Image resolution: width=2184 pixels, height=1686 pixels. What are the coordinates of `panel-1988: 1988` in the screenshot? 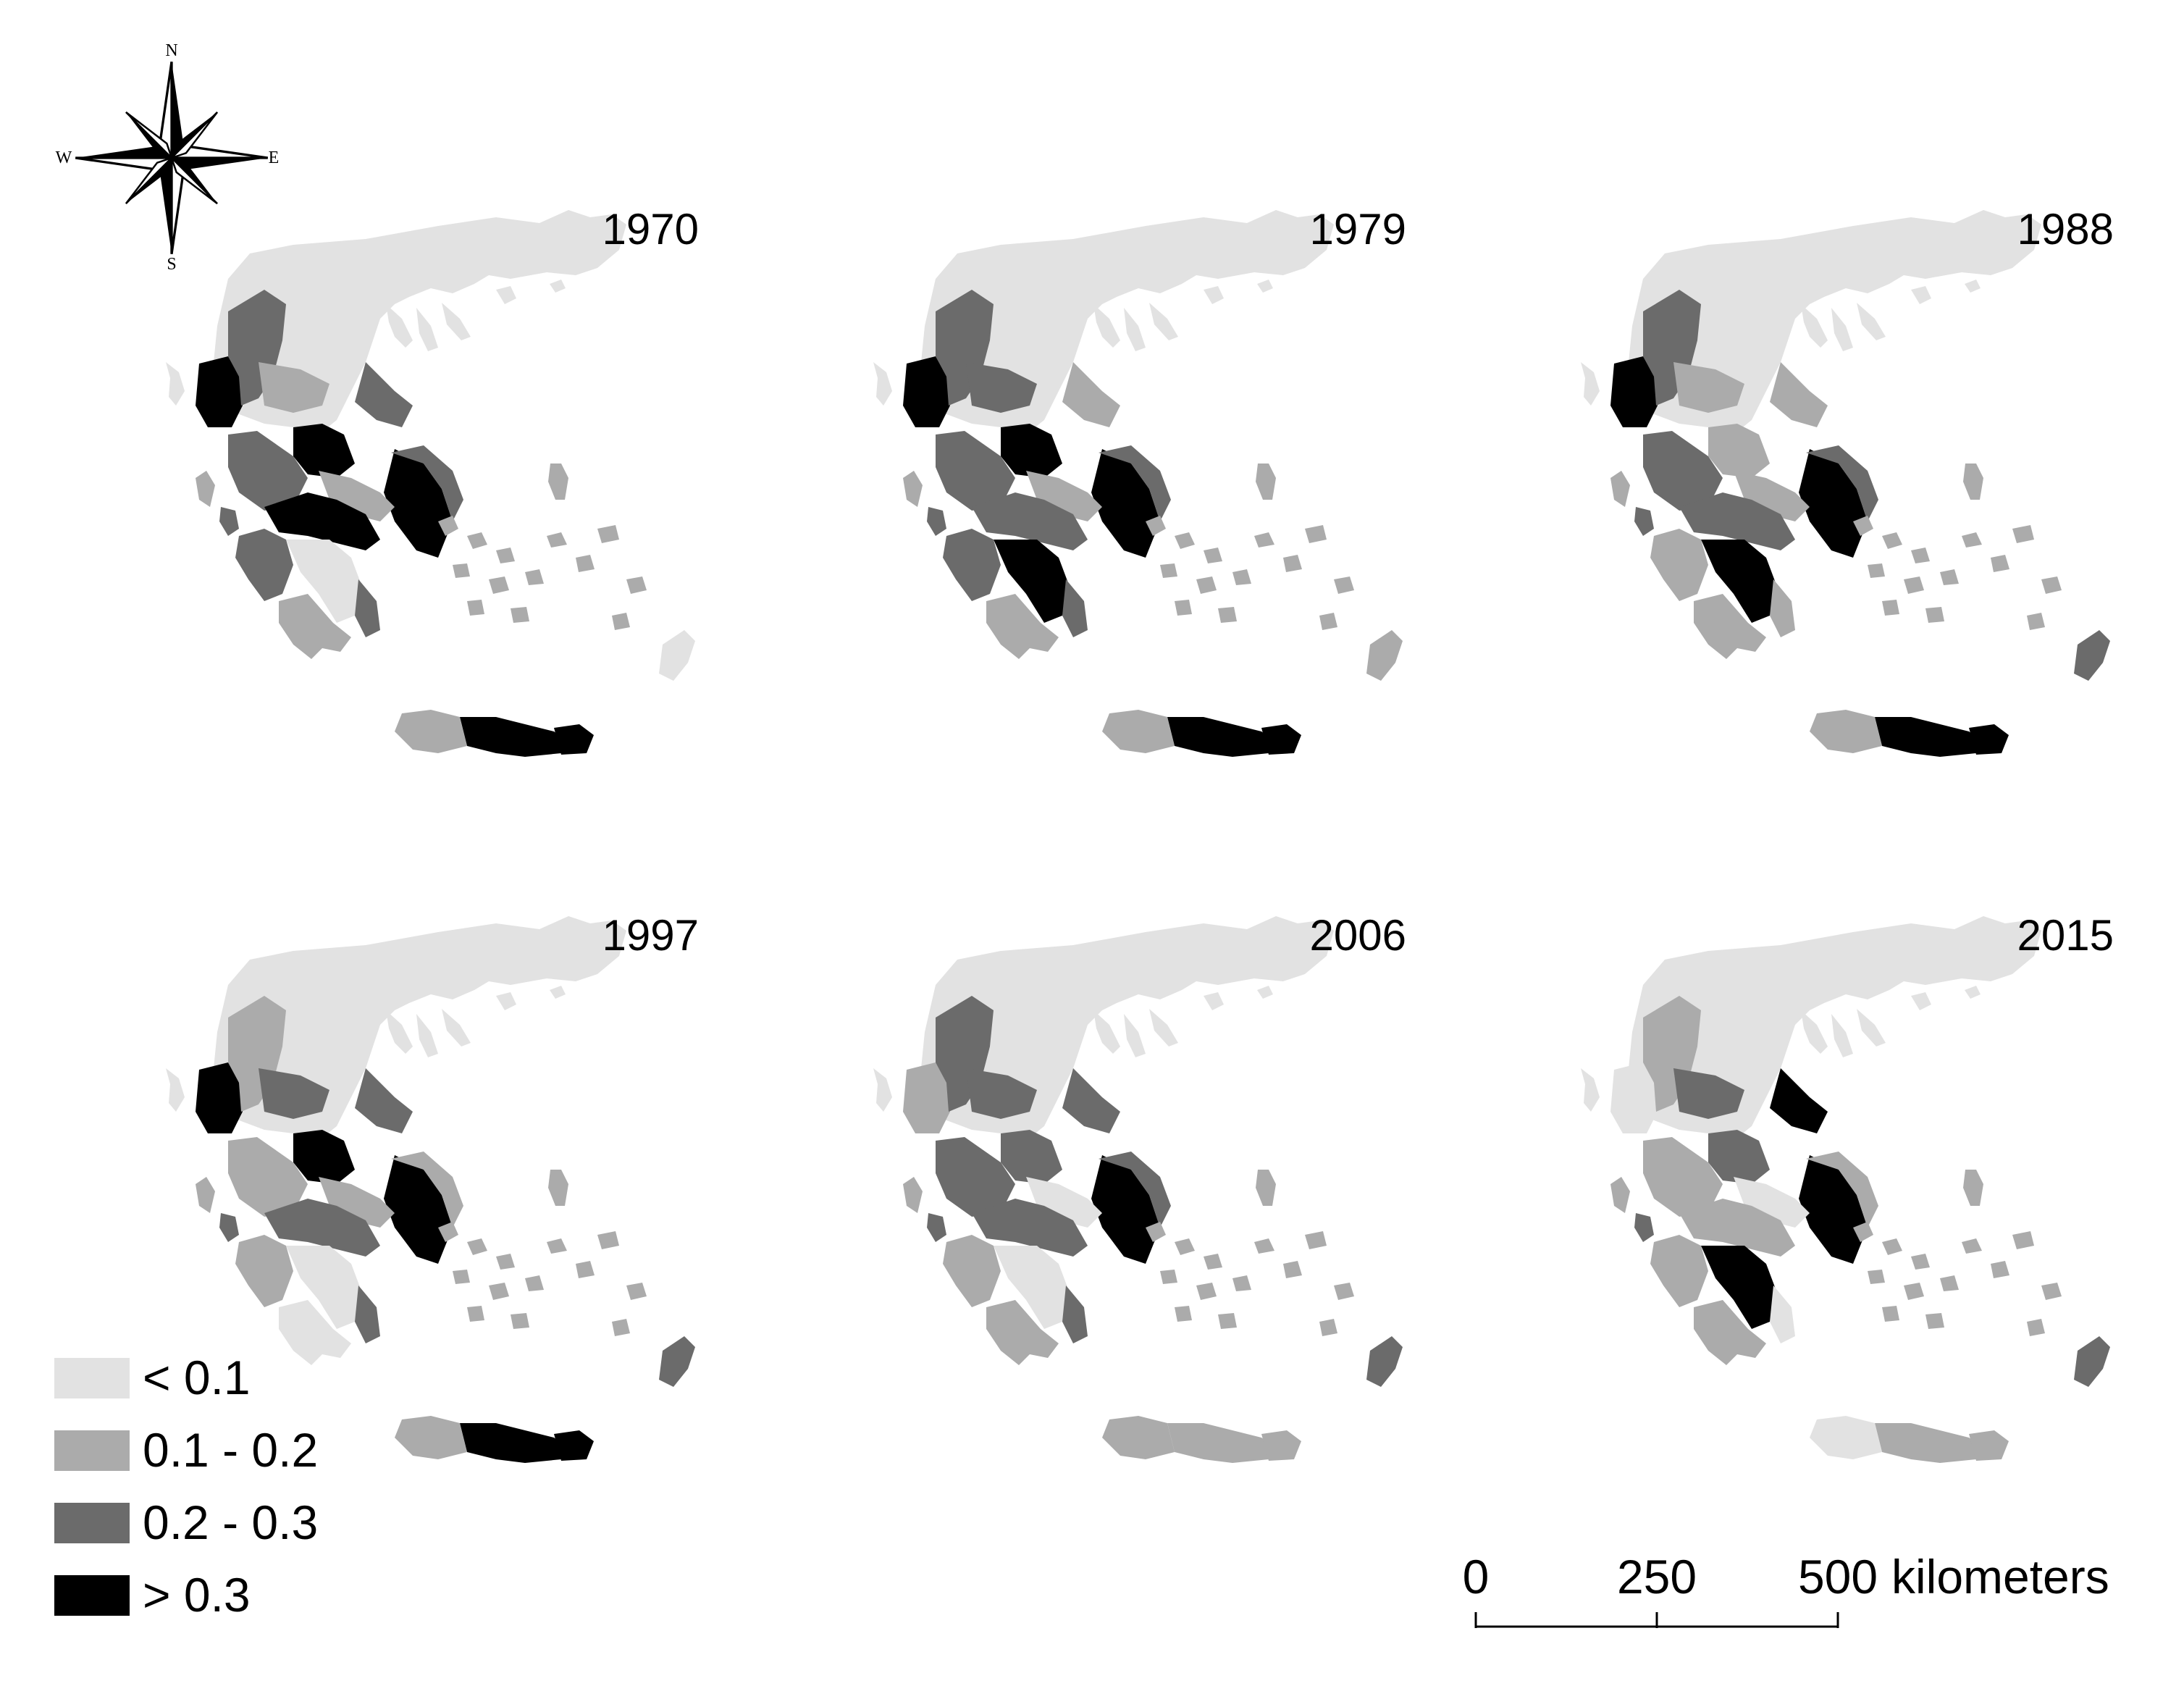 It's located at (1847, 481).